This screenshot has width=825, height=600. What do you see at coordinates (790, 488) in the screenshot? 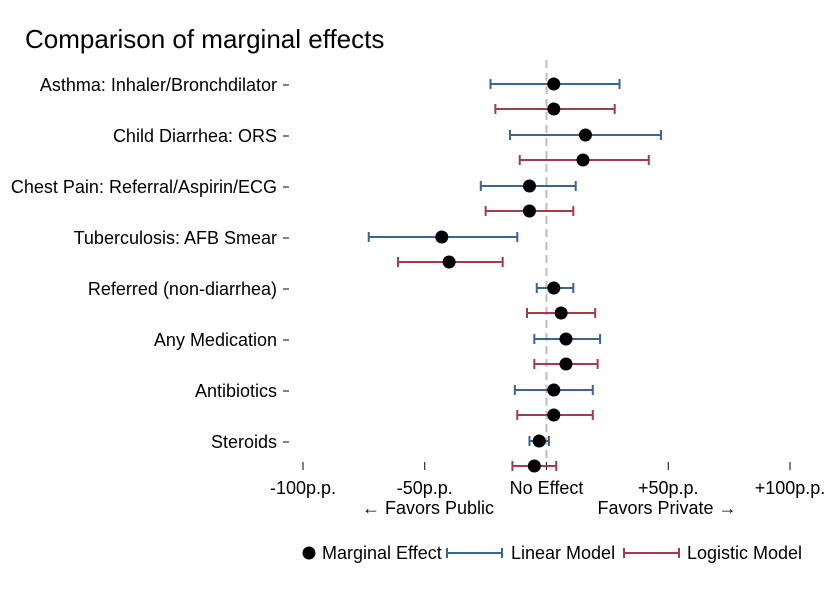
I see `x-tick-label: +100p.p.` at bounding box center [790, 488].